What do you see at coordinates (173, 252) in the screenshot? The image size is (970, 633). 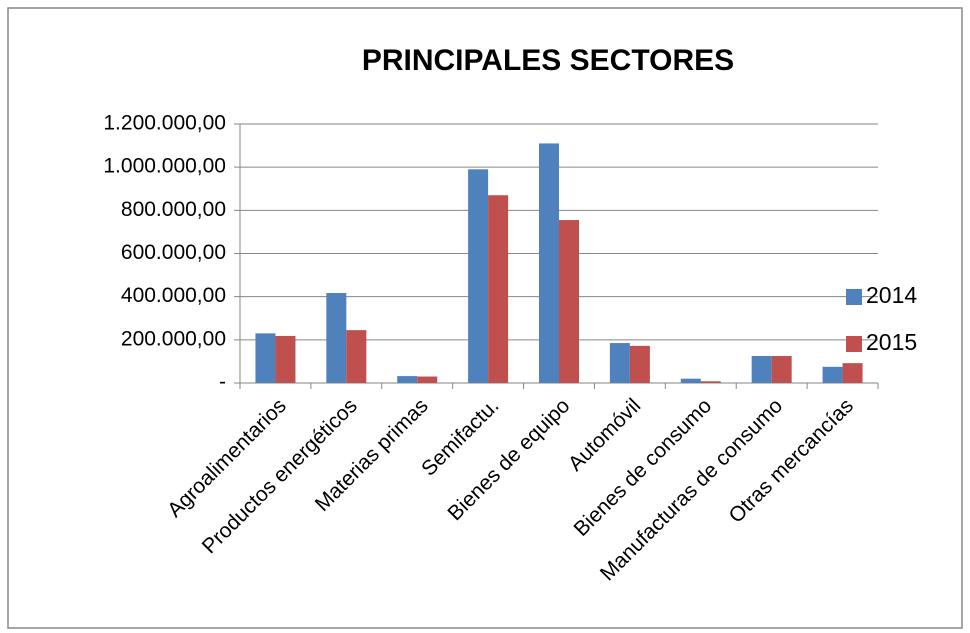 I see `y-tick-label: 600.000,00` at bounding box center [173, 252].